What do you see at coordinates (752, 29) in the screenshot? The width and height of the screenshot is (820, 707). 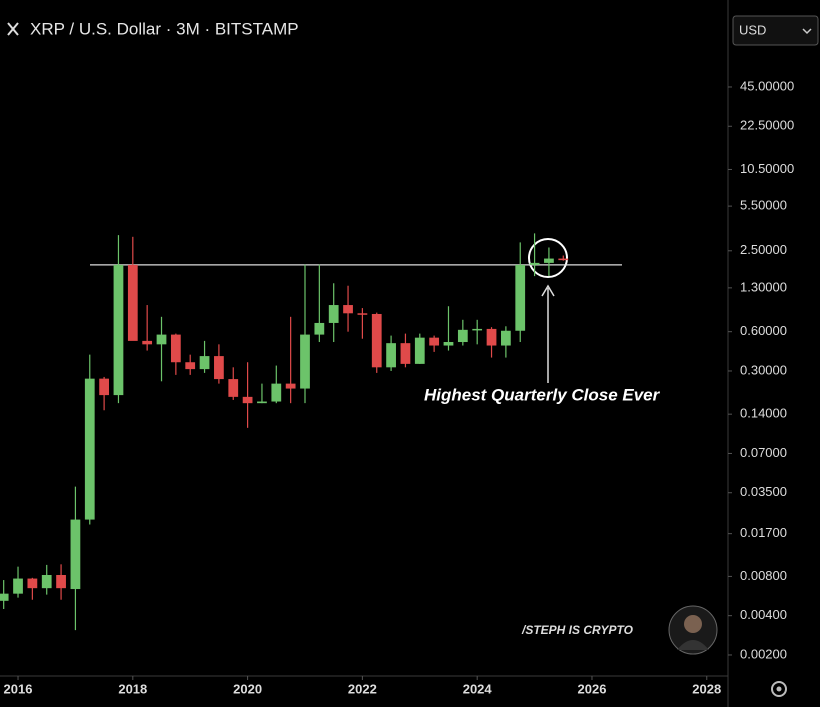 I see `currency-label: USD` at bounding box center [752, 29].